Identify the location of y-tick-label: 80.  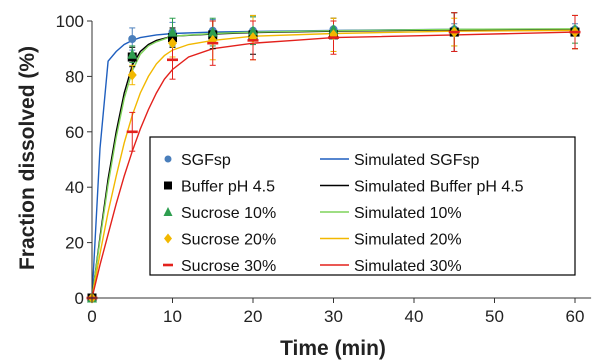
(74, 76).